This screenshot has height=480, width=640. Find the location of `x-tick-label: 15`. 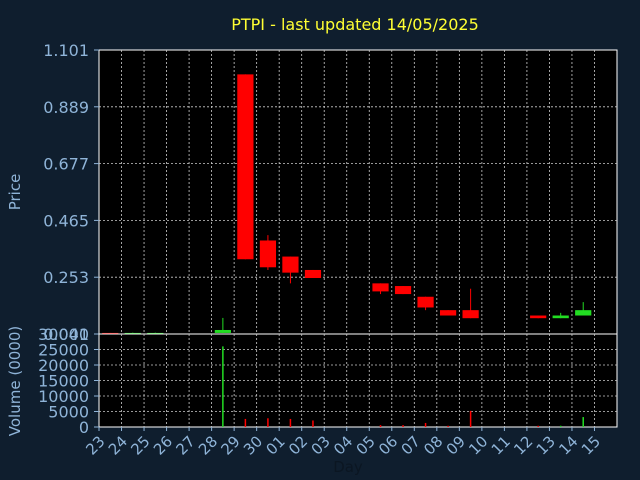

x-tick-label: 15 is located at coordinates (591, 445).